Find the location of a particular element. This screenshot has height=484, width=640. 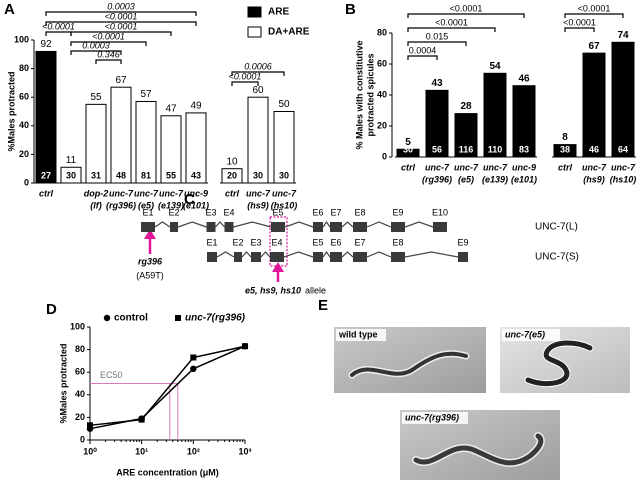

legend-label: unc-7(rg396) is located at coordinates (215, 318).